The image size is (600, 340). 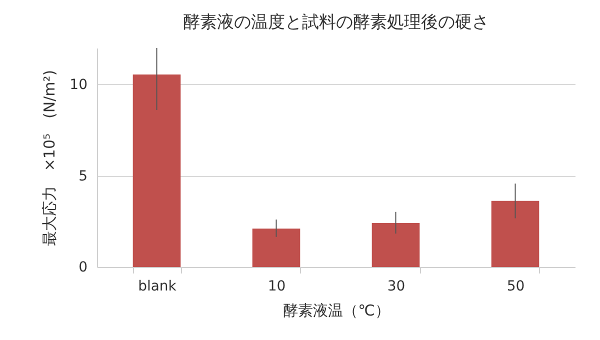 What do you see at coordinates (158, 286) in the screenshot?
I see `x-tick-label: blank` at bounding box center [158, 286].